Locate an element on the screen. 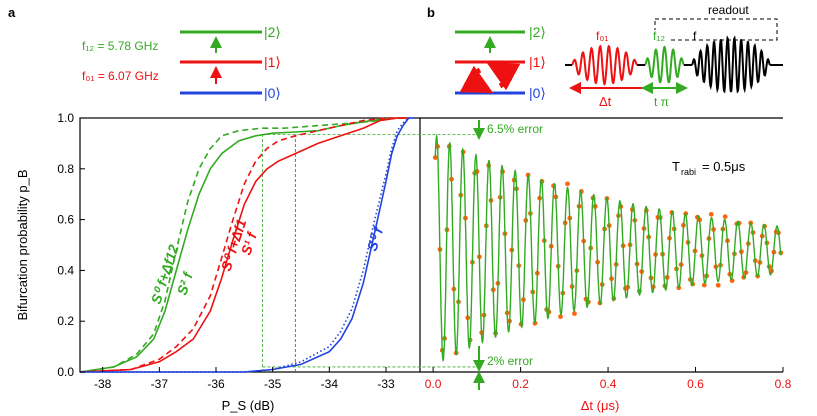 The height and width of the screenshot is (416, 817). top-error-label: 6.5% error is located at coordinates (515, 129).